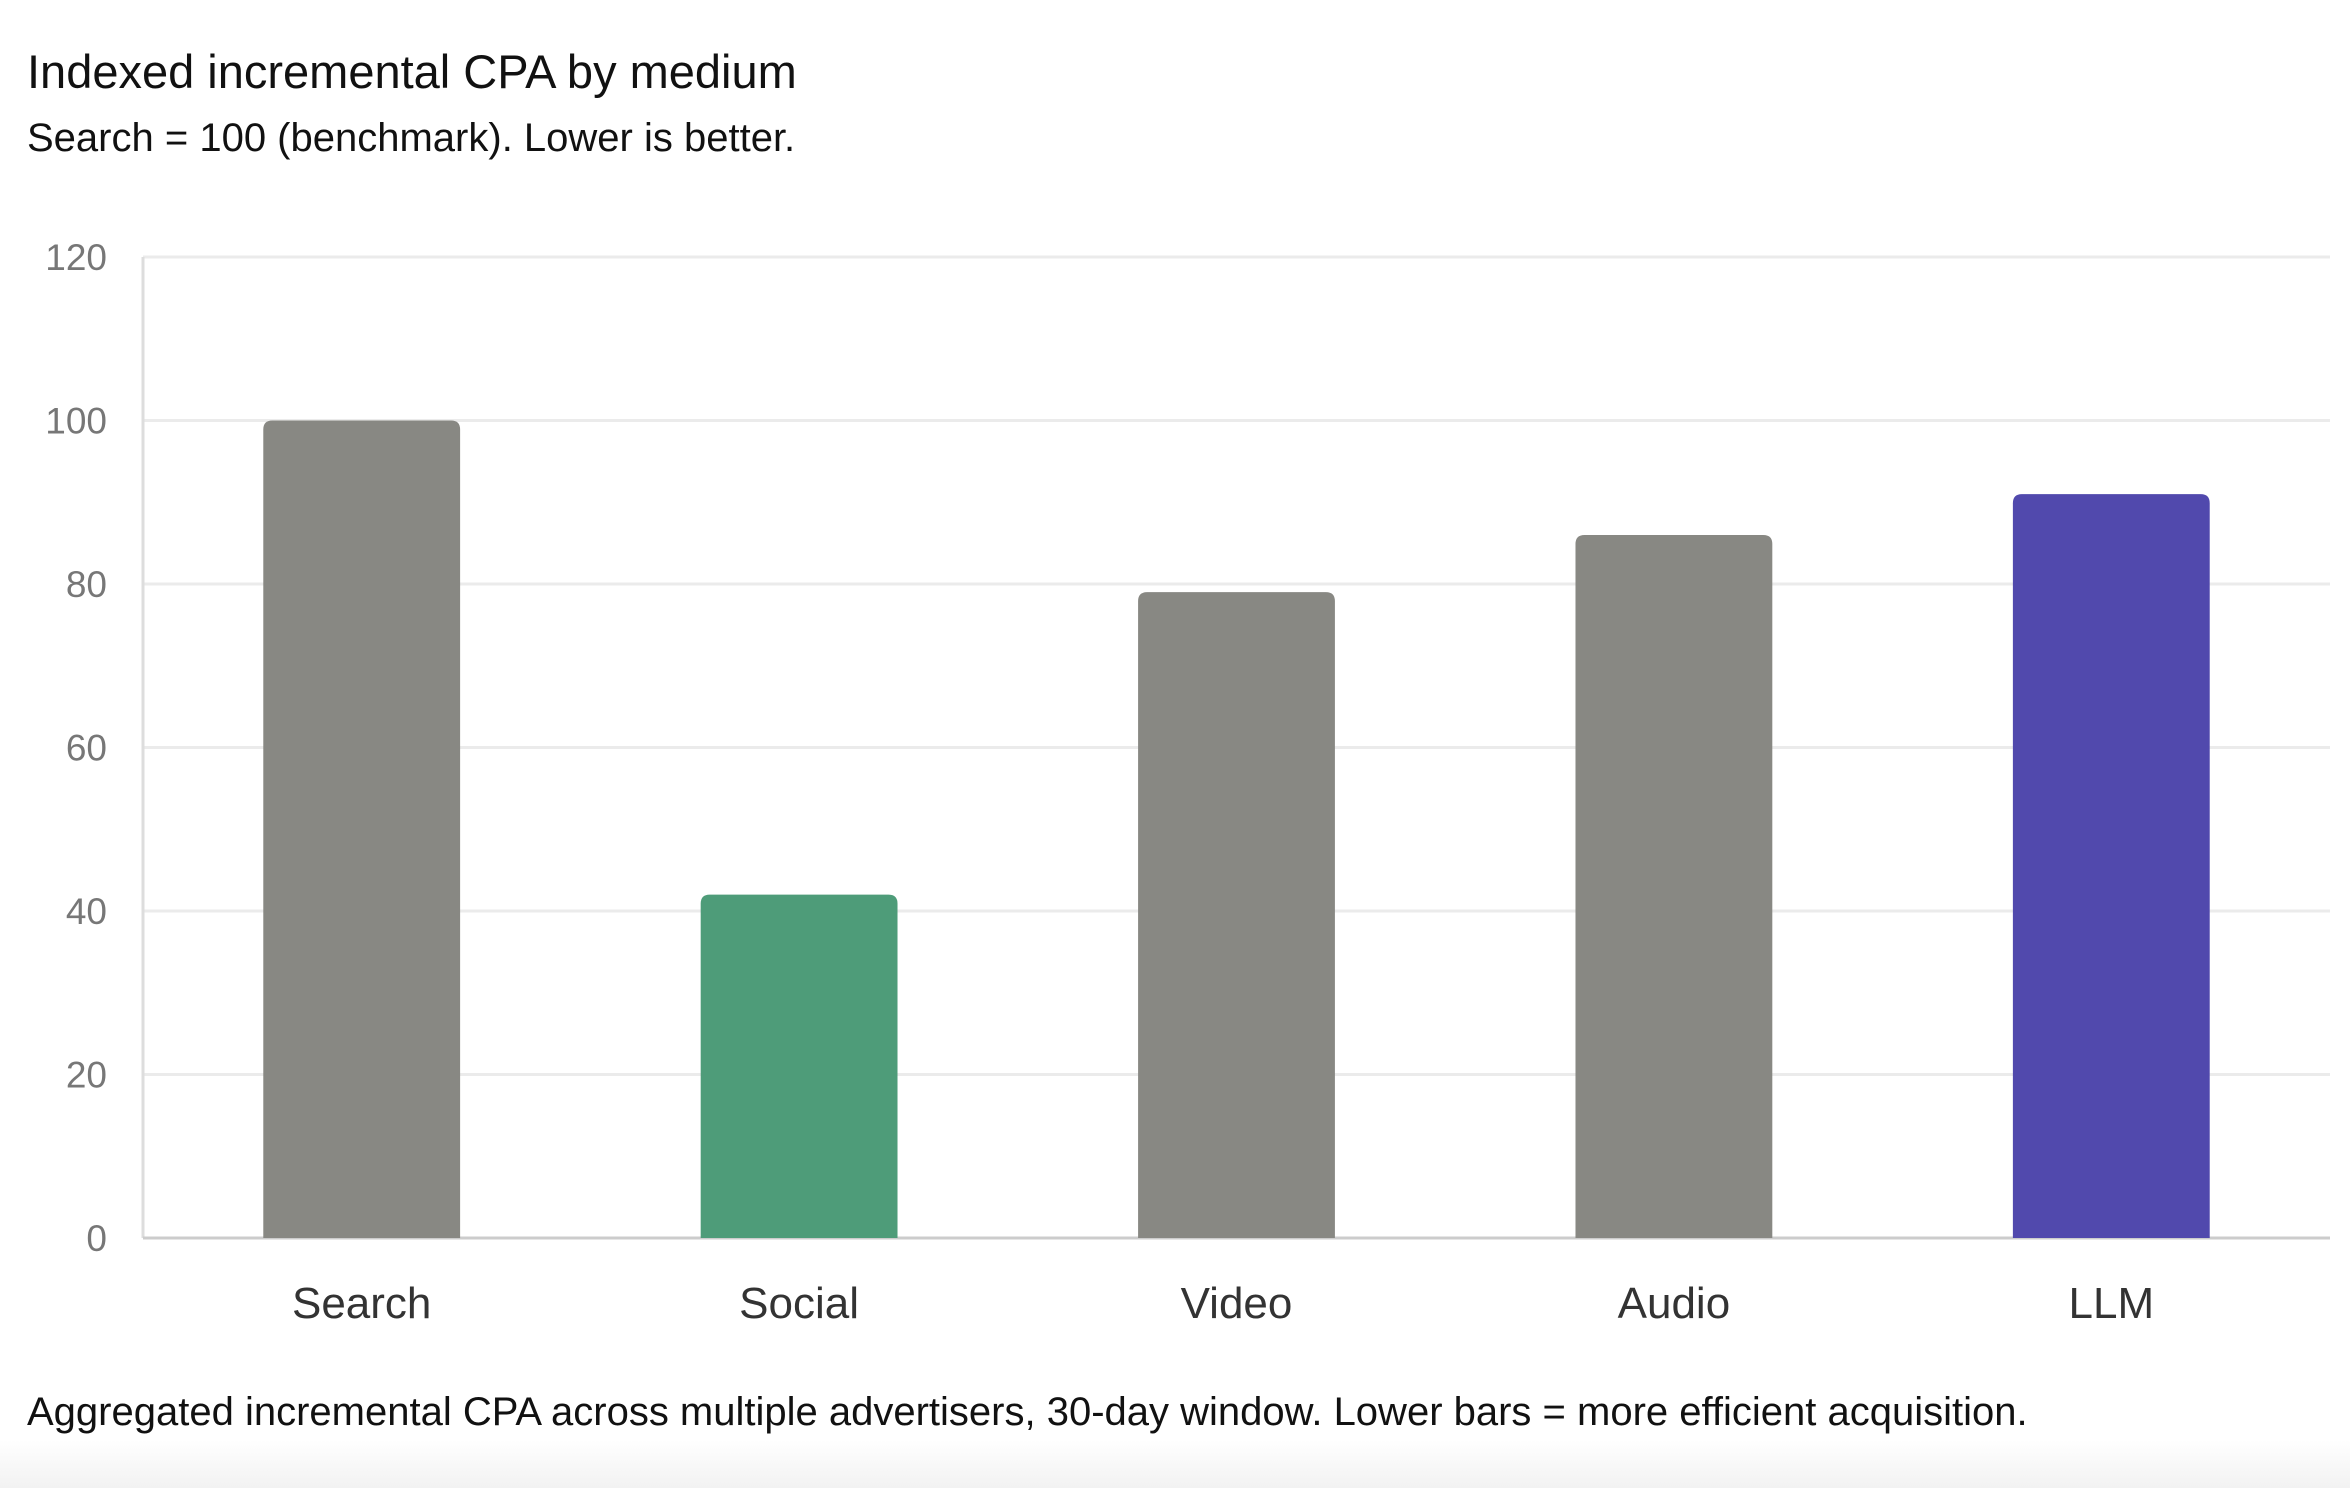 The image size is (2350, 1488). I want to click on bottom-shade, so click(1175, 1464).